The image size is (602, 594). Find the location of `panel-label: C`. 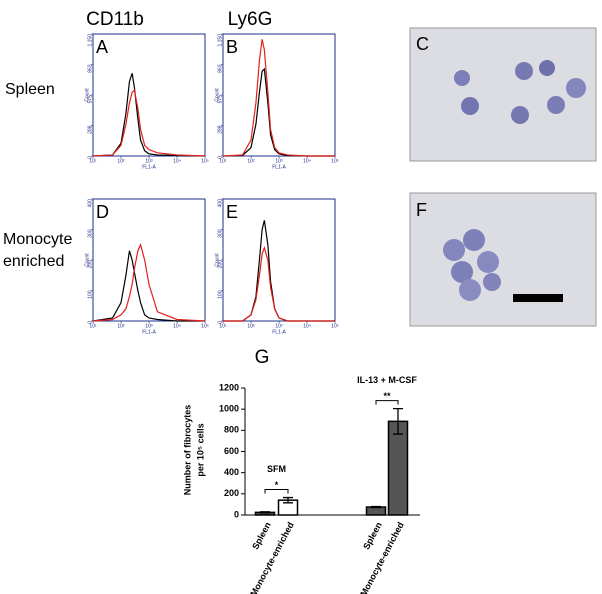

panel-label: C is located at coordinates (422, 44).